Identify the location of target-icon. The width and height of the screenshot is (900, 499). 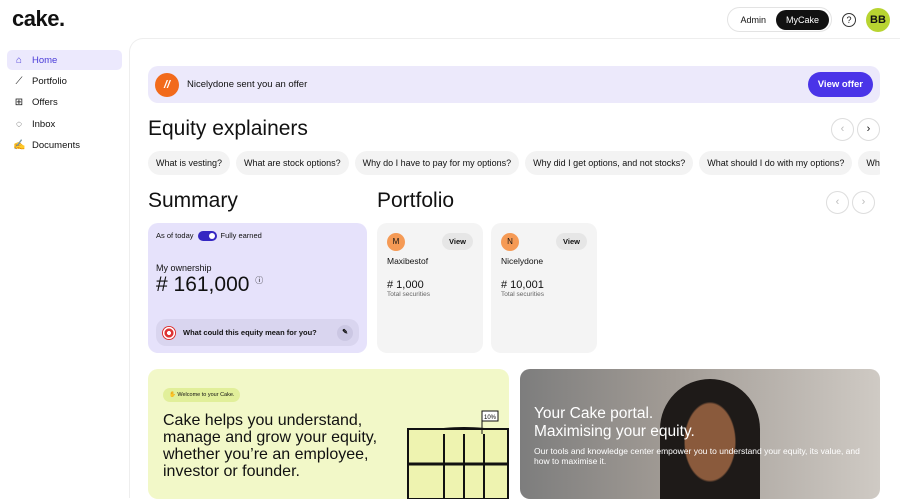
(169, 332).